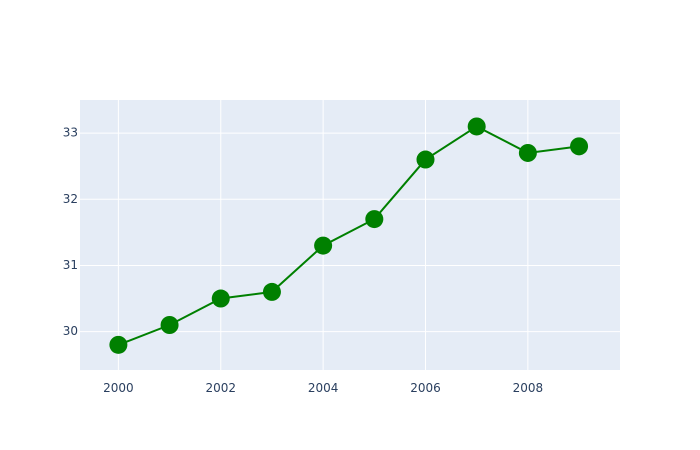 Image resolution: width=700 pixels, height=450 pixels. Describe the element at coordinates (528, 388) in the screenshot. I see `x-tick-label: 2008` at that location.